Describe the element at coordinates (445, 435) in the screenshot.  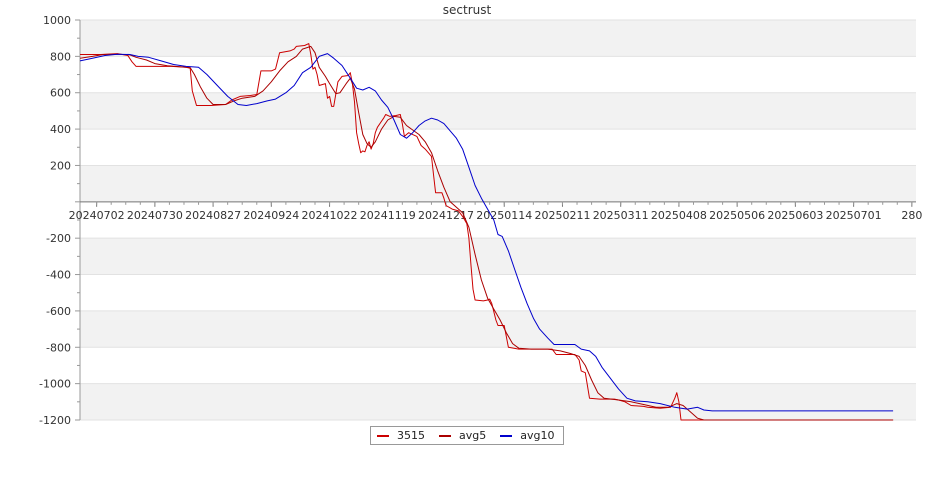
I see `legend-swatch-avg5` at that location.